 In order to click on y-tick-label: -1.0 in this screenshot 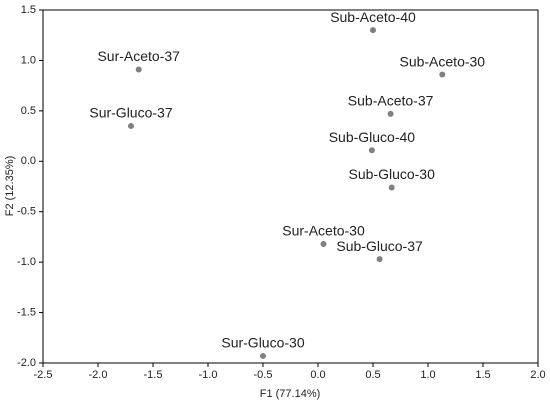, I will do `click(26, 262)`.